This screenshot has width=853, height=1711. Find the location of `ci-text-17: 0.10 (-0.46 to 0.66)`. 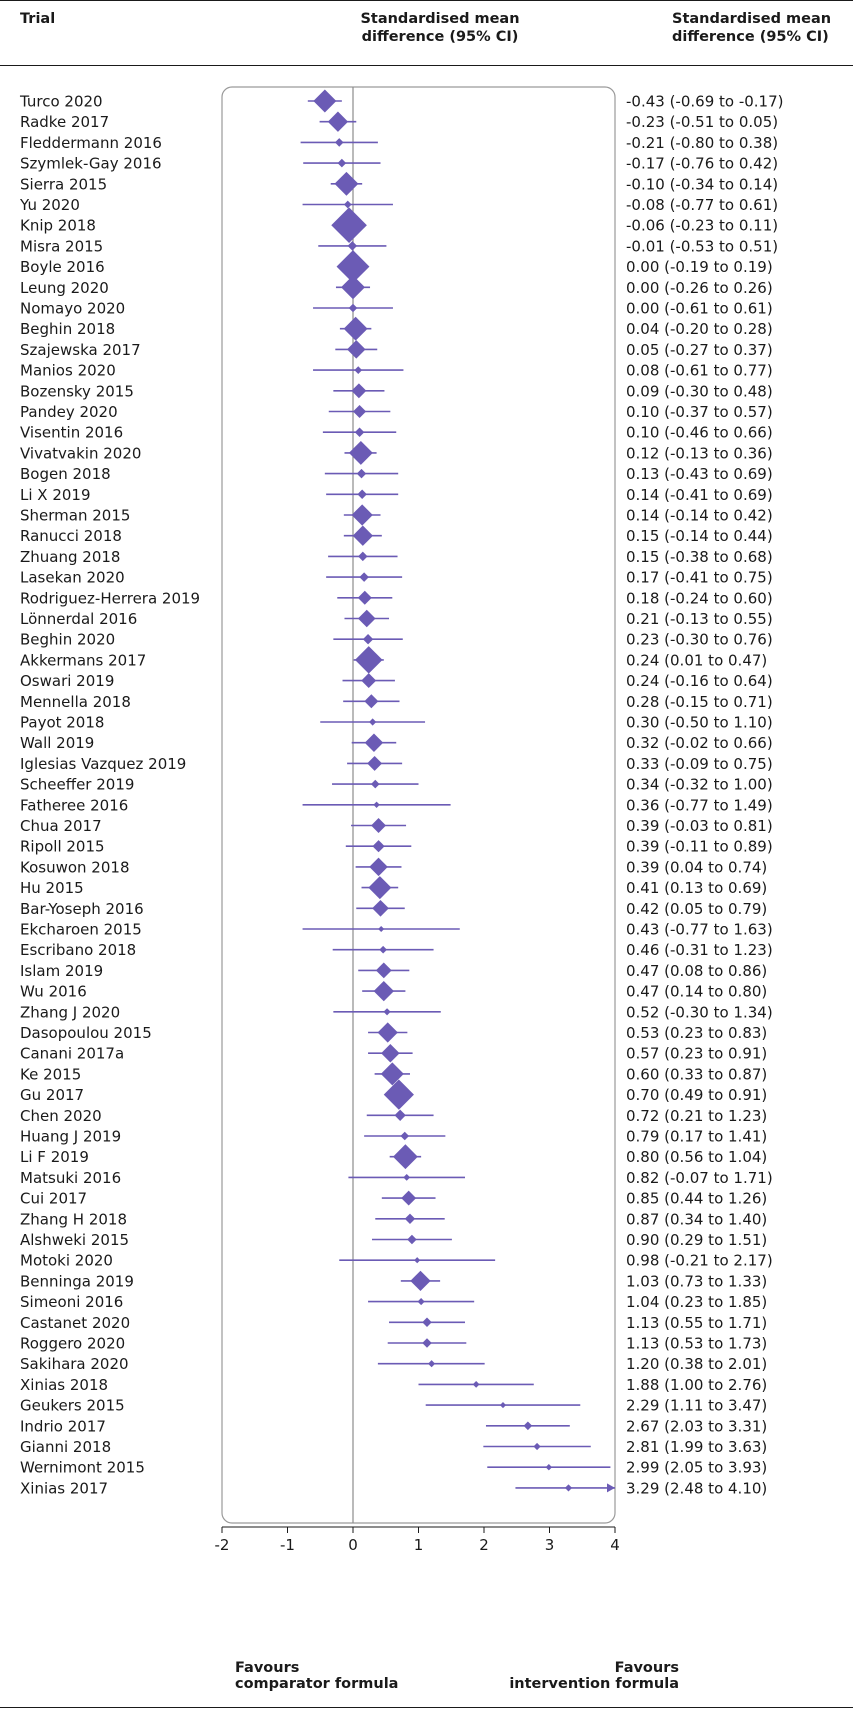

ci-text-17: 0.10 (-0.46 to 0.66) is located at coordinates (699, 433).